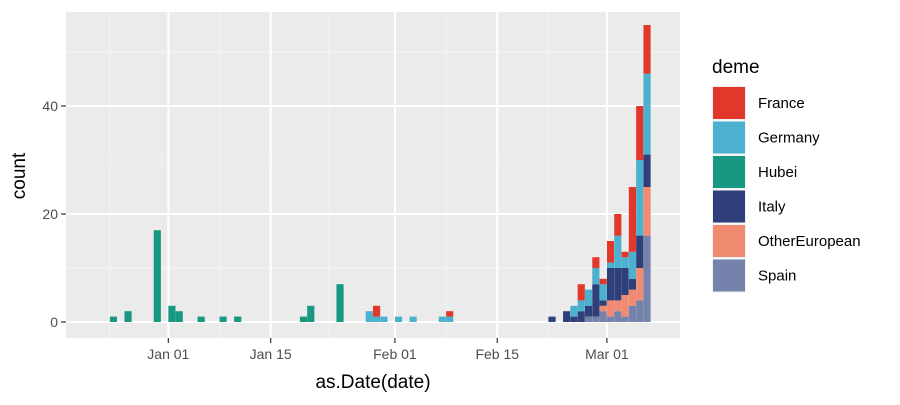 This screenshot has width=900, height=405. What do you see at coordinates (395, 354) in the screenshot?
I see `x-tick-label: Feb 01` at bounding box center [395, 354].